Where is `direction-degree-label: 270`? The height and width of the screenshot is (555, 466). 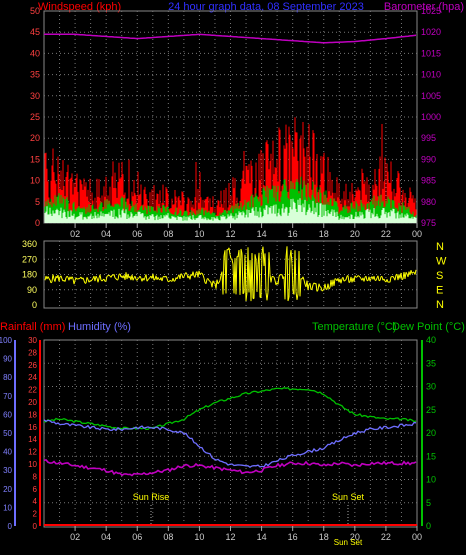 direction-degree-label: 270 is located at coordinates (29, 259).